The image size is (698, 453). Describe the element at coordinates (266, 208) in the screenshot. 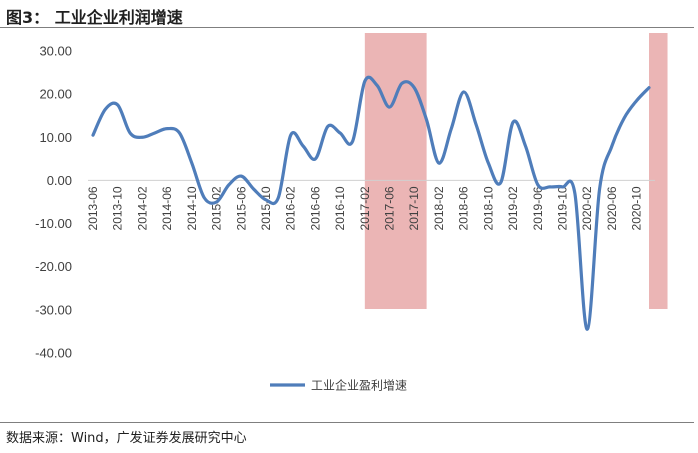

I see `x-tick-label: 2015-10` at that location.